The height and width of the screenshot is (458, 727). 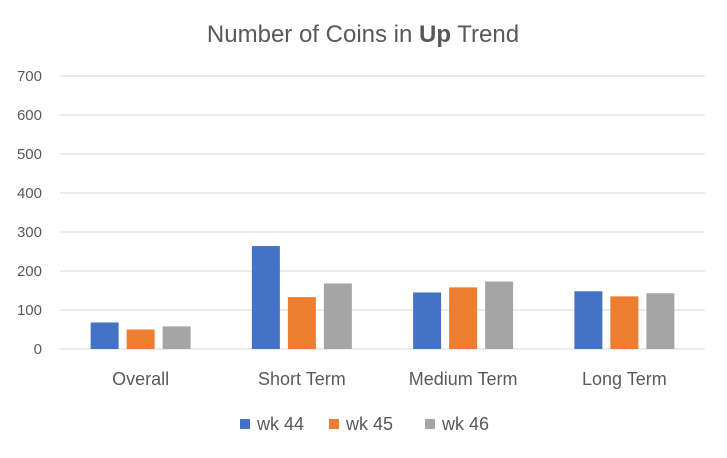 I want to click on bar-wk-46-long-term, so click(x=660, y=321).